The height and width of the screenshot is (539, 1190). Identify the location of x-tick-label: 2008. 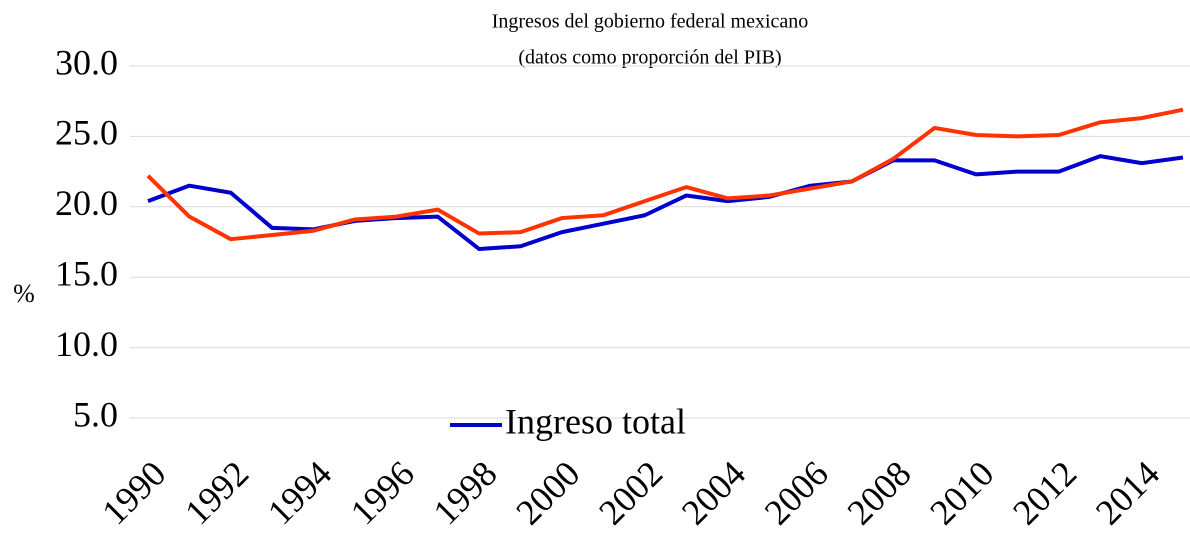
(879, 492).